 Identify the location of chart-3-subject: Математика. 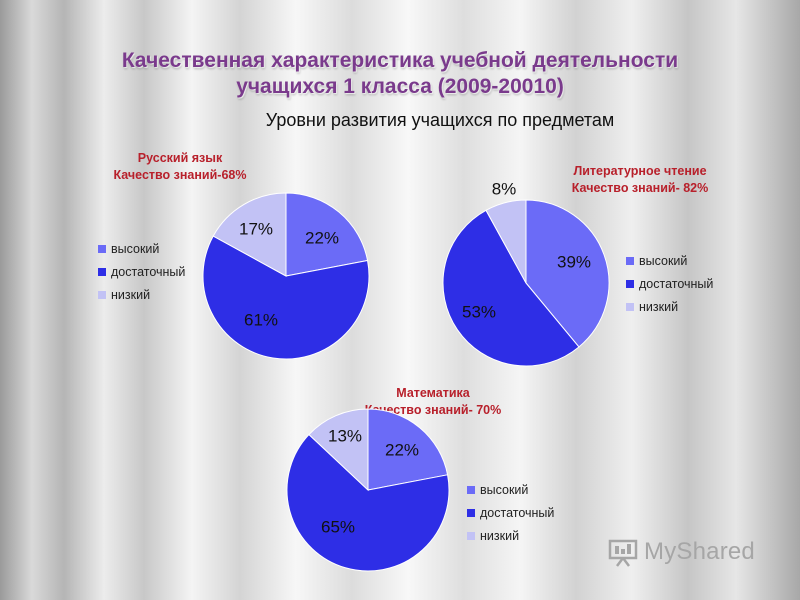
(433, 393).